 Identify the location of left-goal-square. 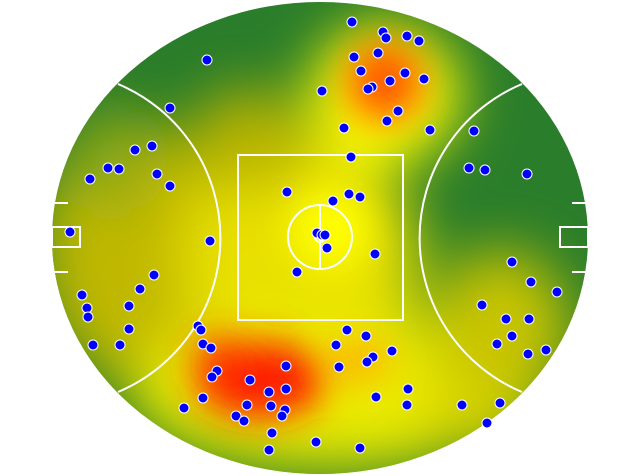
(66, 237).